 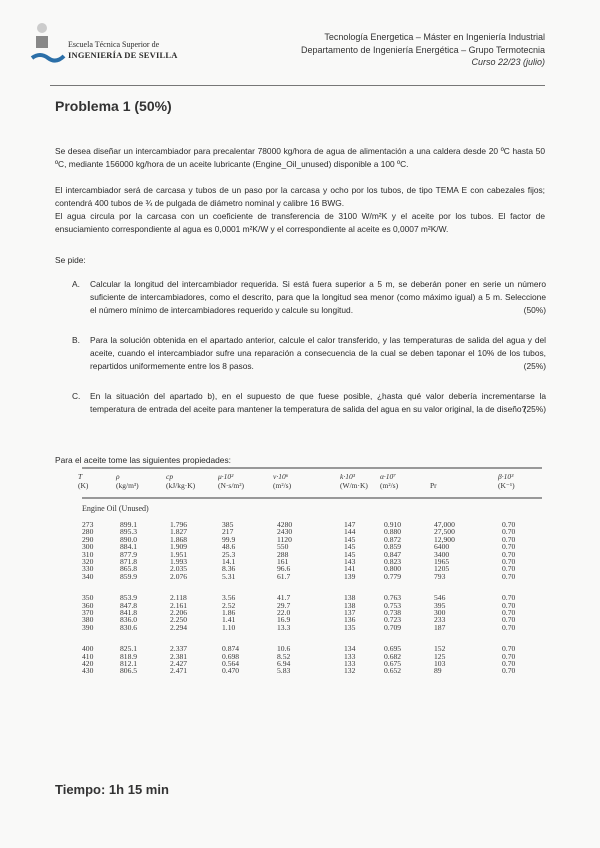 What do you see at coordinates (284, 656) in the screenshot?
I see `table-cell: 8.52` at bounding box center [284, 656].